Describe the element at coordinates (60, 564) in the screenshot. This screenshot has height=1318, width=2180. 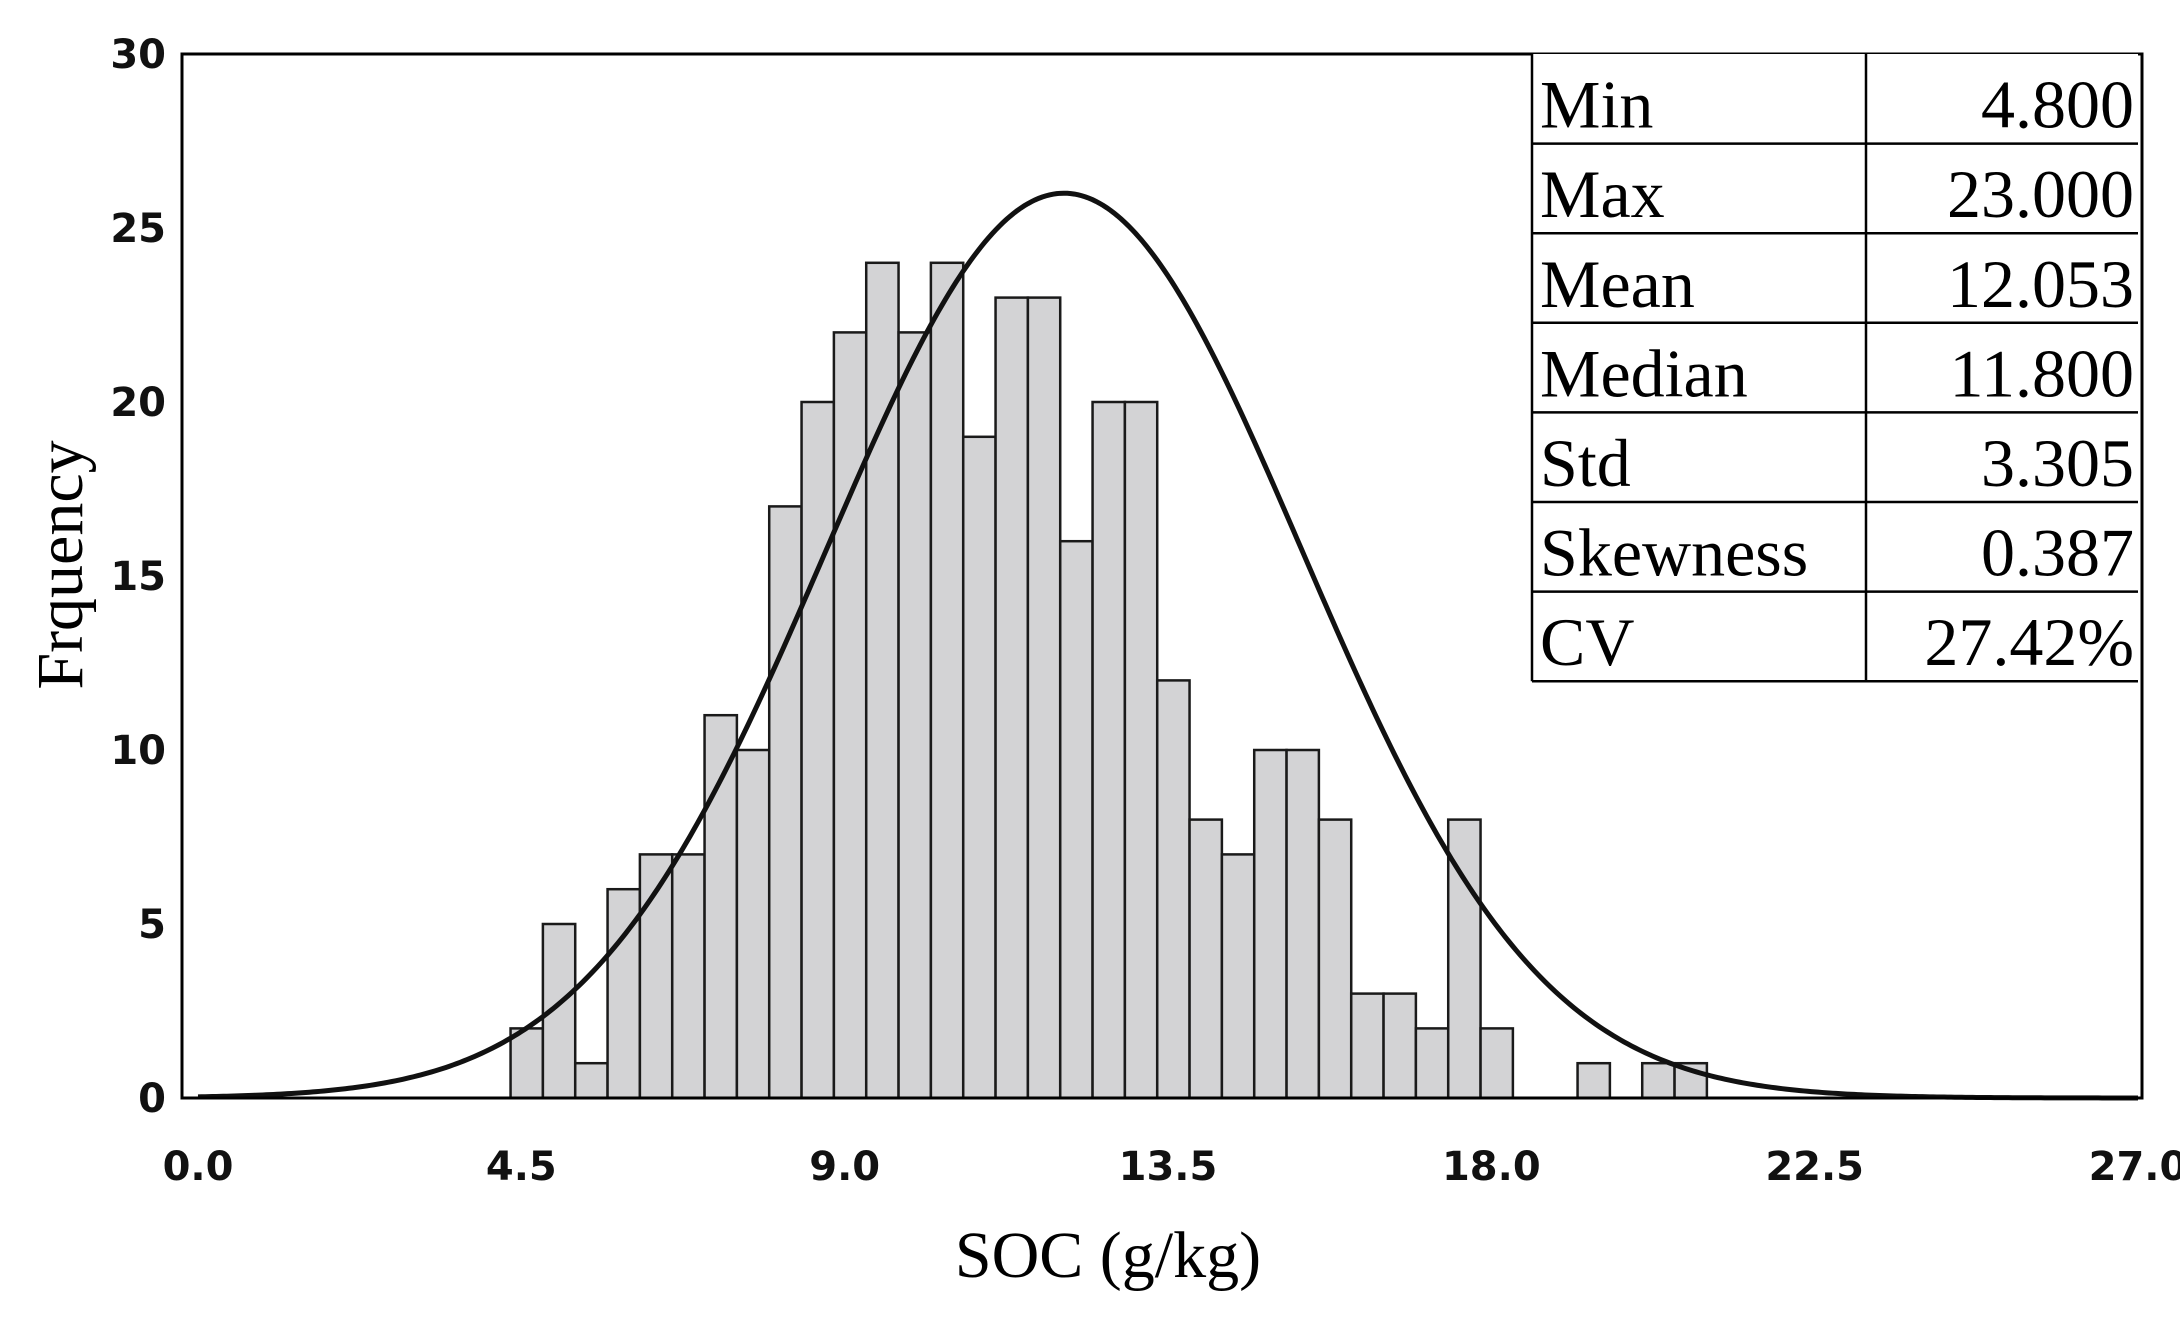
I see `y-axis-title: Frquency` at that location.